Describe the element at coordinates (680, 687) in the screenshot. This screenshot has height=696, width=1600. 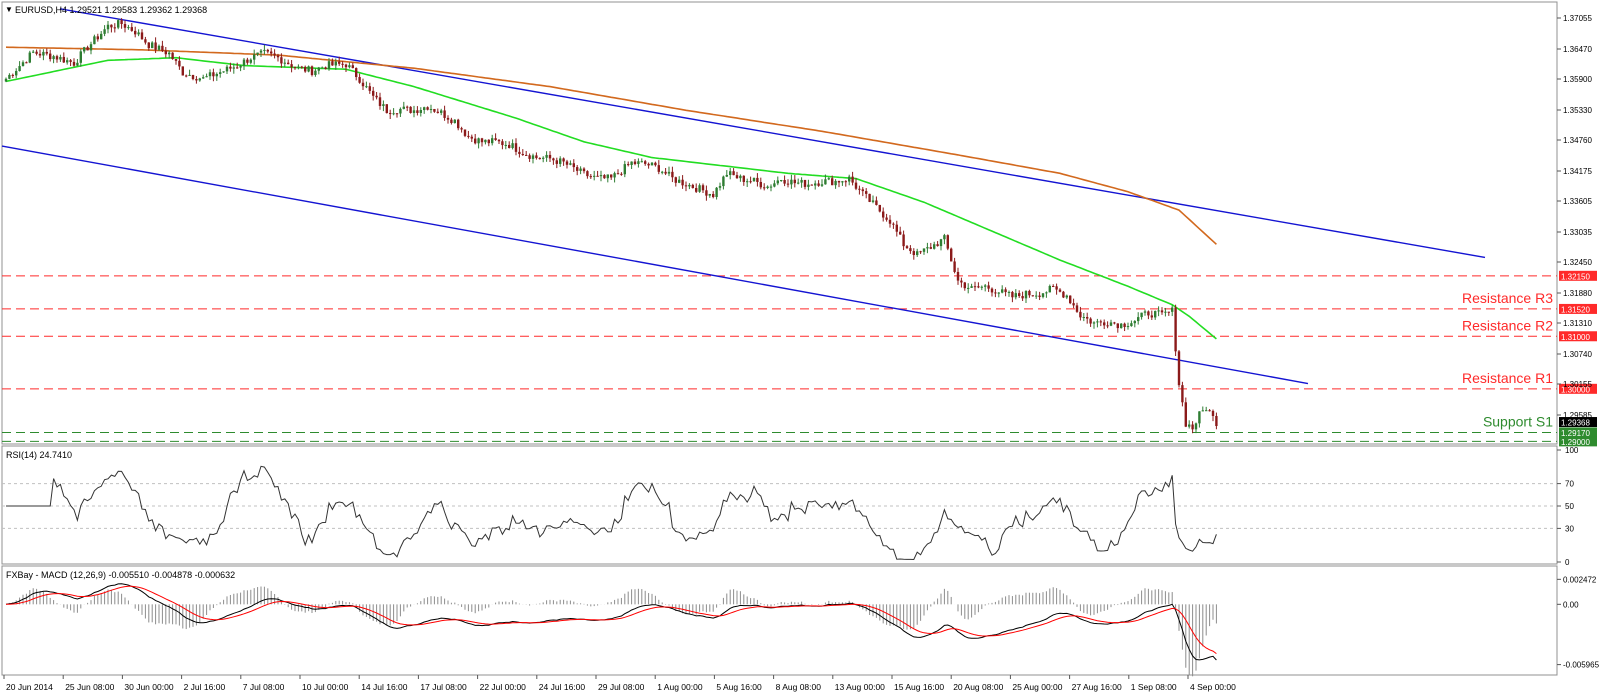
I see `time-tick-label: 1 Aug 00:00` at that location.